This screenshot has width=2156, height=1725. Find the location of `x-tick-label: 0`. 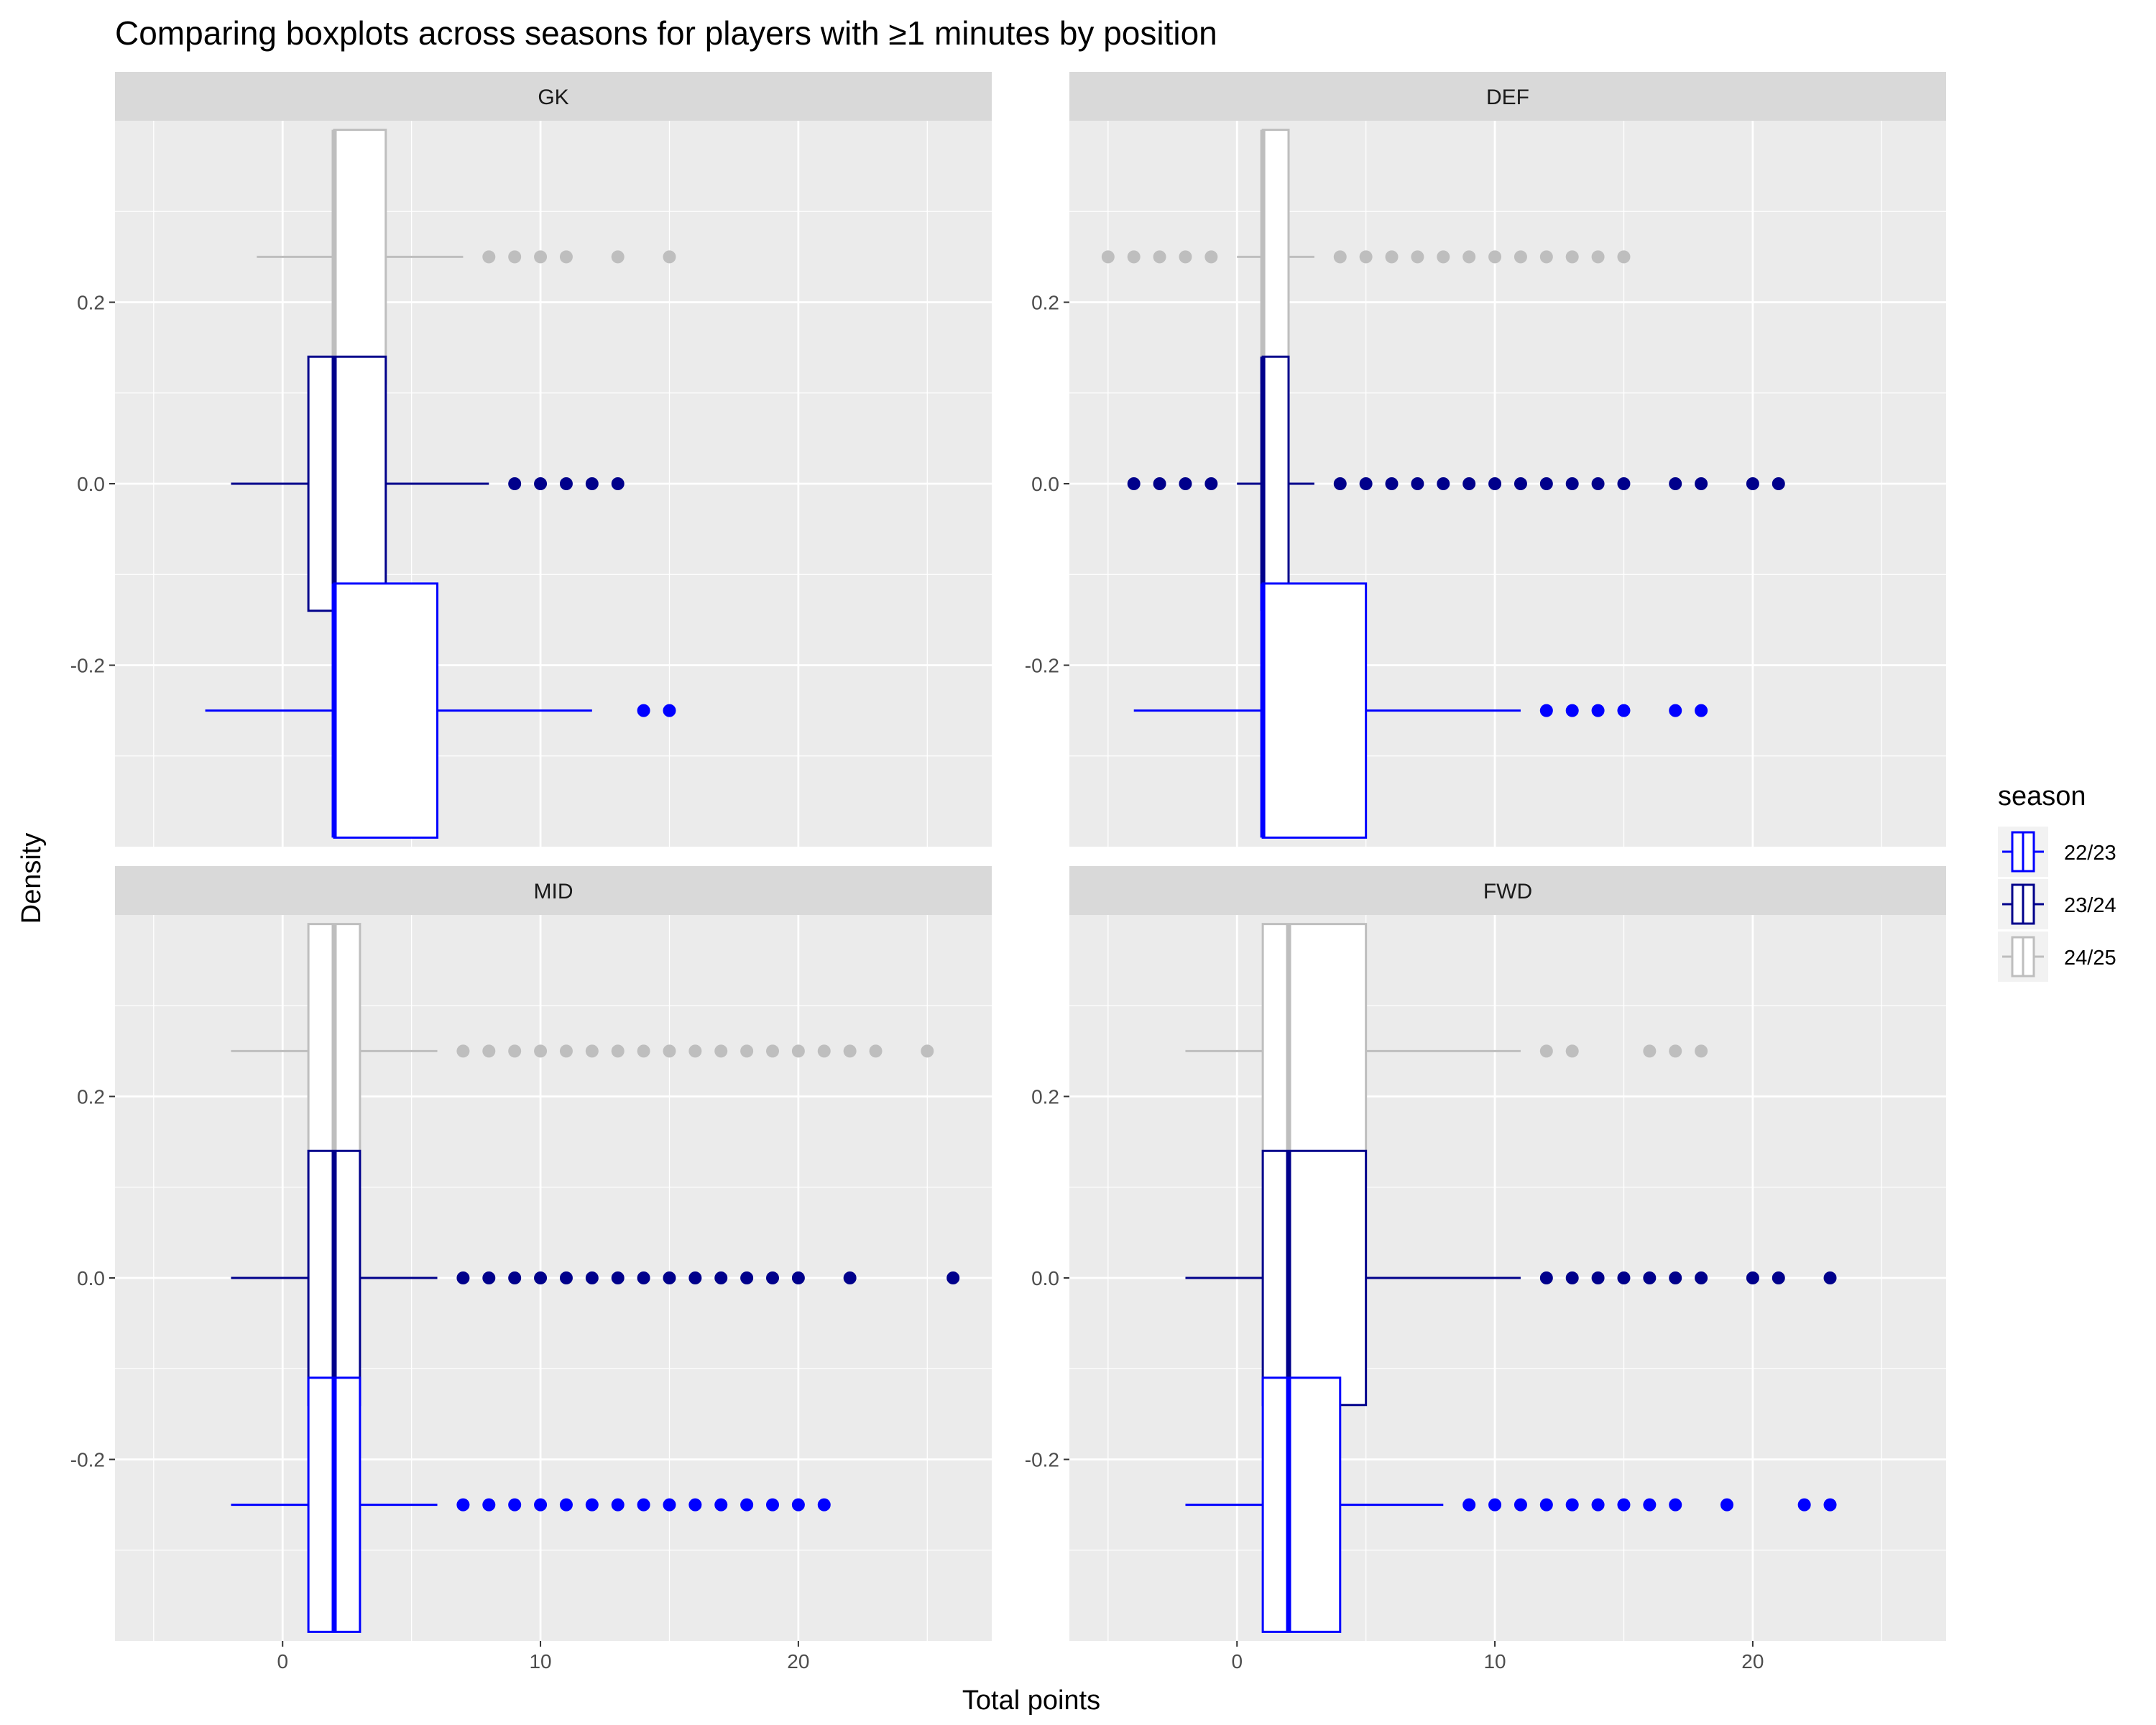

x-tick-label: 0 is located at coordinates (1237, 1661).